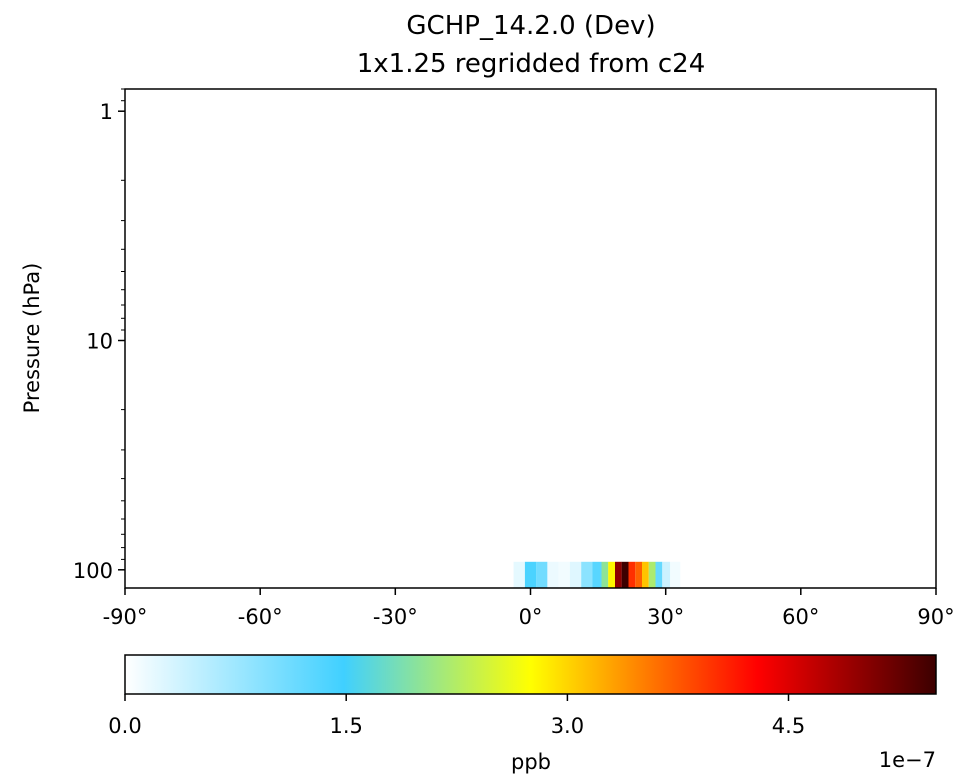 This screenshot has width=976, height=780. What do you see at coordinates (345, 726) in the screenshot?
I see `colorbar-tick-label: 1.5` at bounding box center [345, 726].